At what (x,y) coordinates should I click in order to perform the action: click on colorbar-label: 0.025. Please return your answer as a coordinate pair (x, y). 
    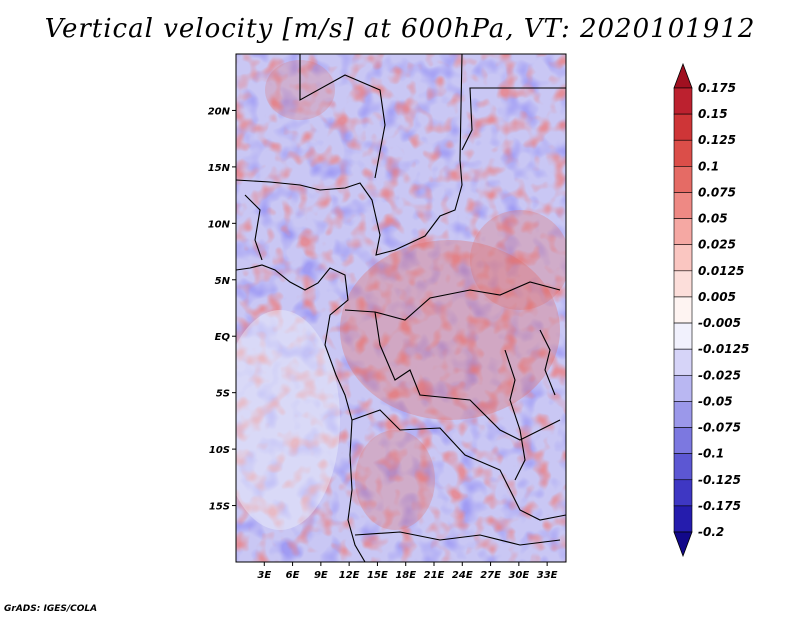
    Looking at the image, I should click on (717, 245).